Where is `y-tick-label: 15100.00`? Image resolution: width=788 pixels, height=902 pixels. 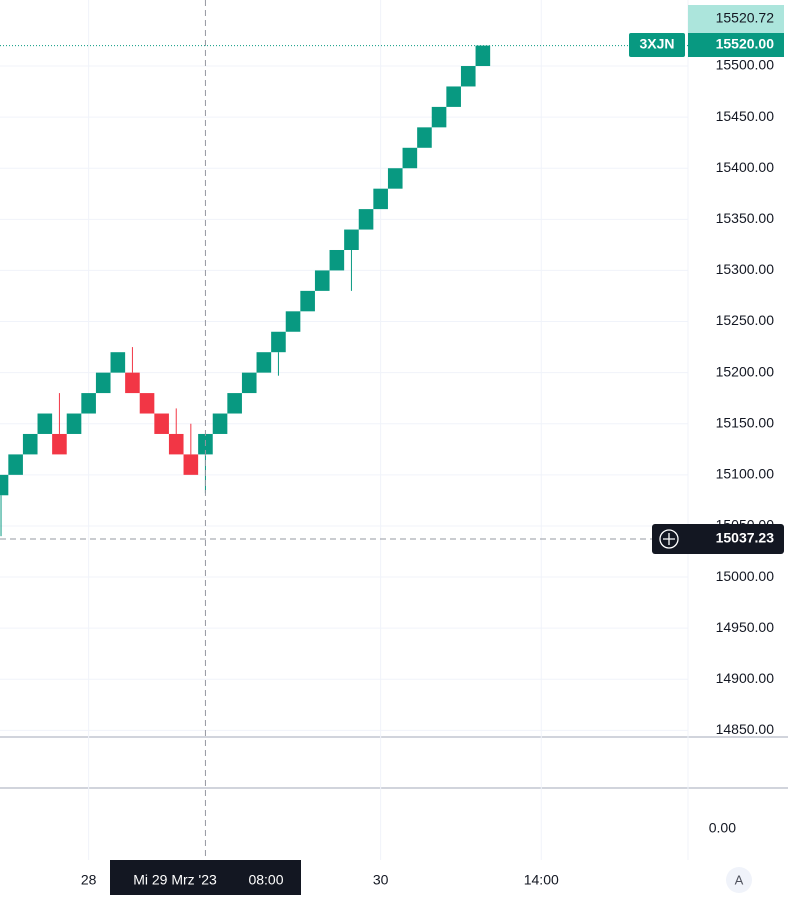 y-tick-label: 15100.00 is located at coordinates (745, 474).